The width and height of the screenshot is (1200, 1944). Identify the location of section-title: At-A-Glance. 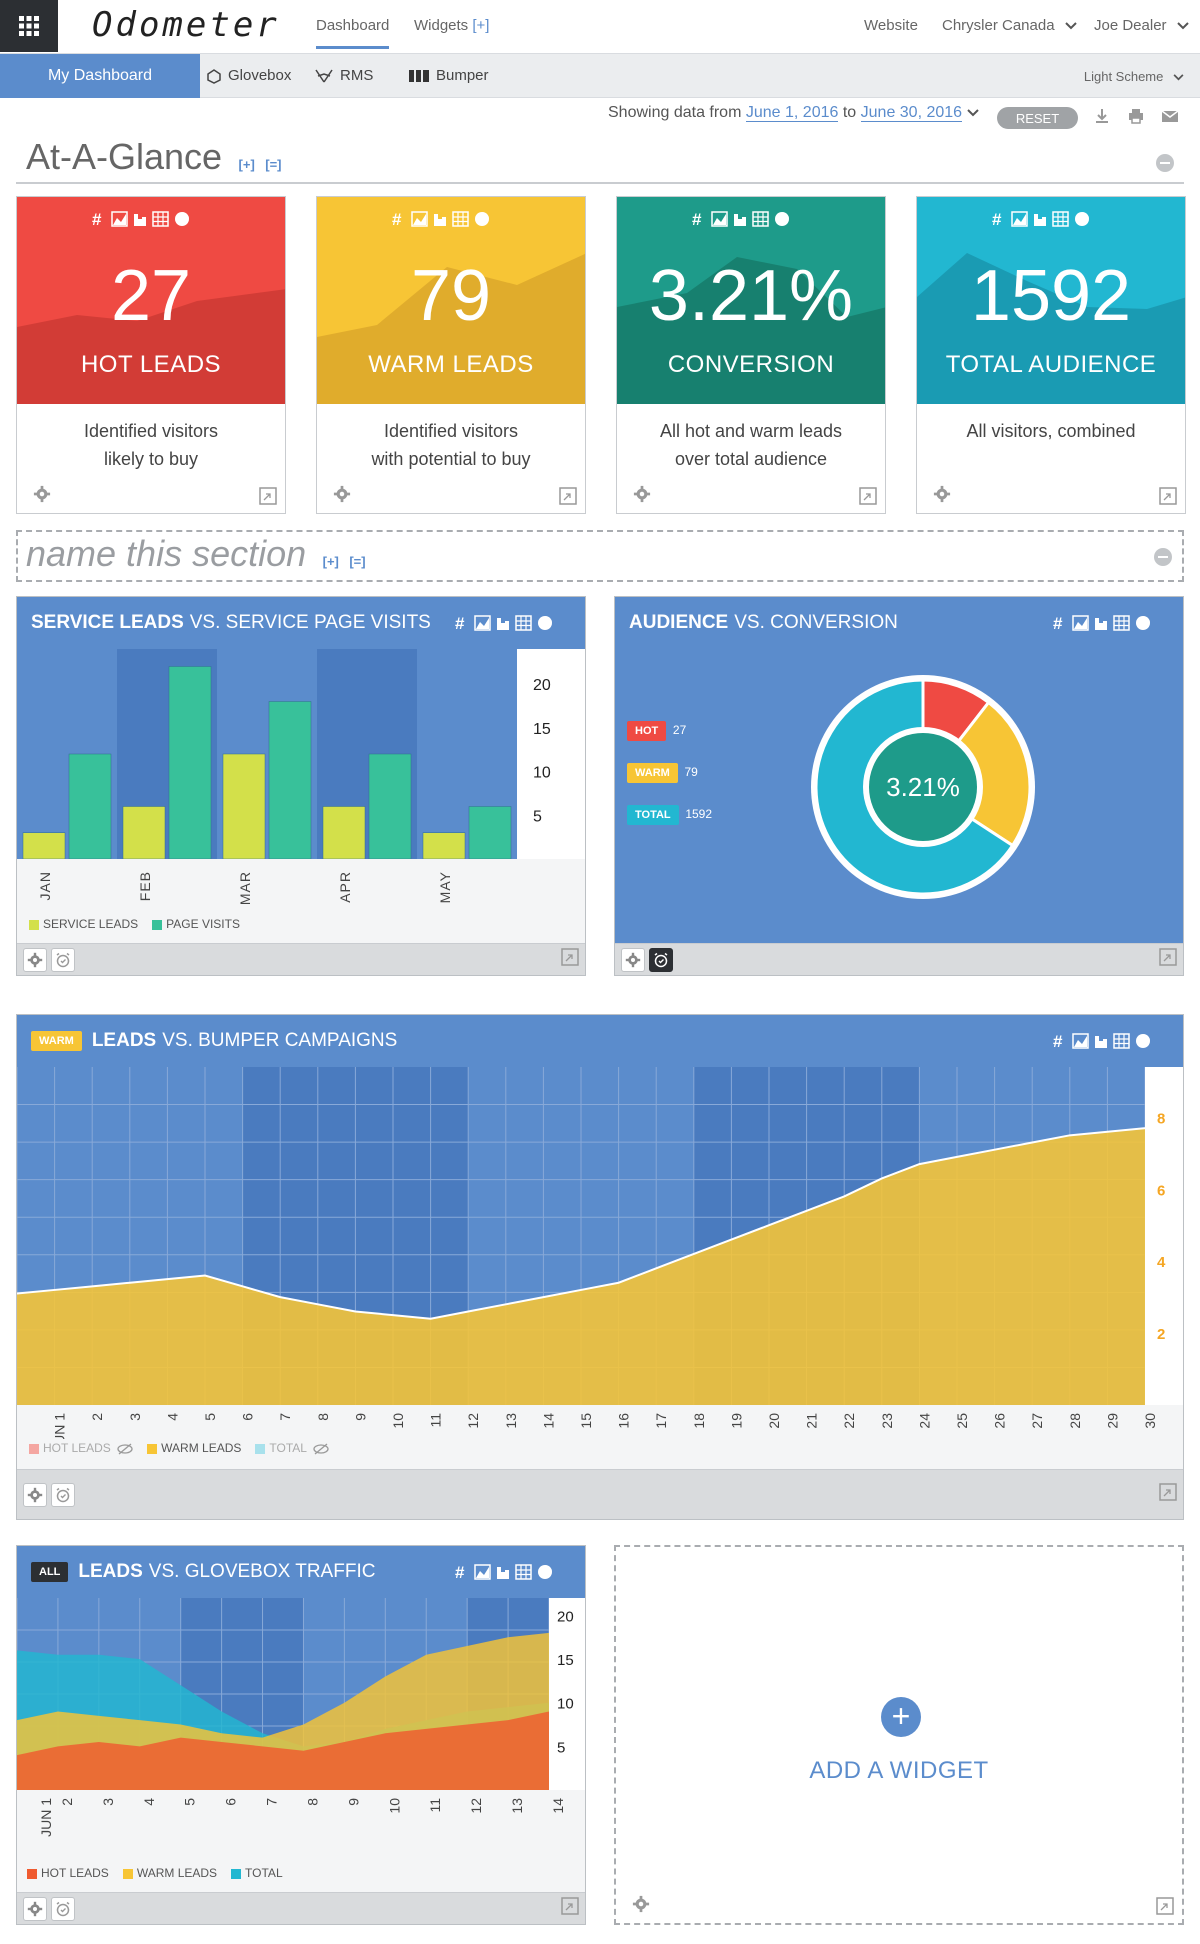
(124, 156).